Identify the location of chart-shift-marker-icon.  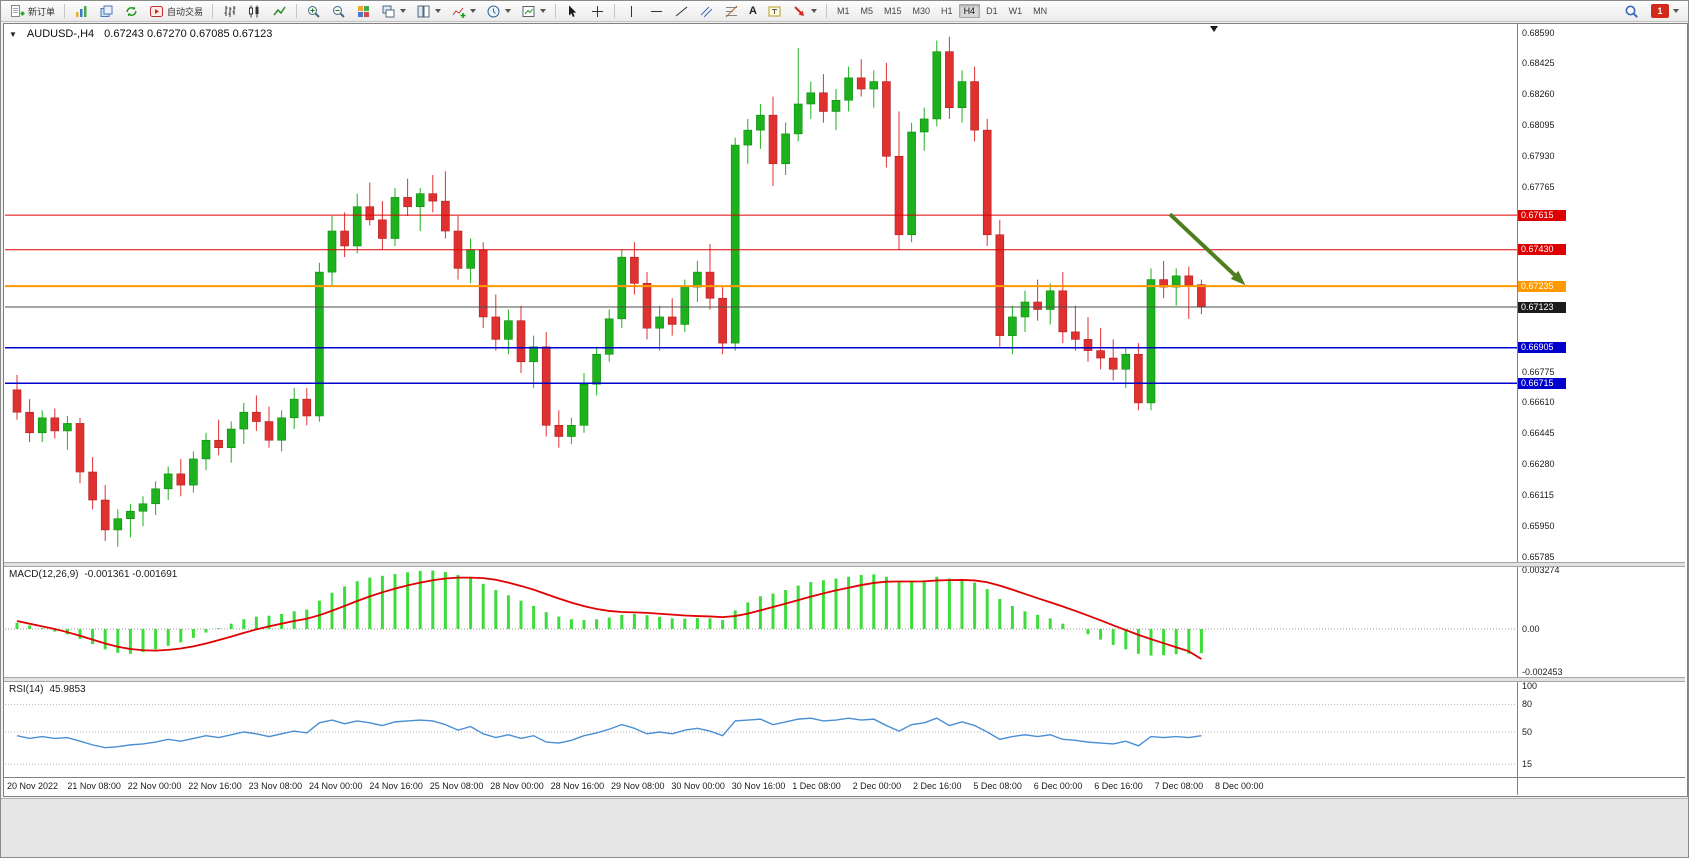
(1214, 29).